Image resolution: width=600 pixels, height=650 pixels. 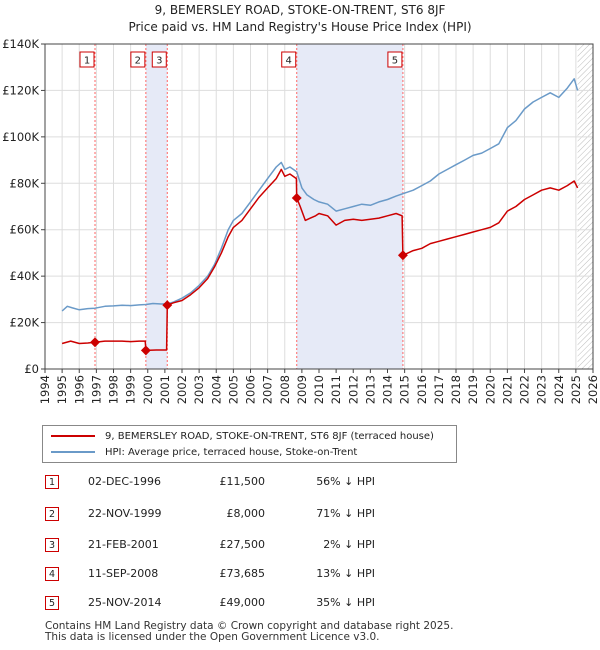 What do you see at coordinates (216, 389) in the screenshot?
I see `x-tick-label: 2004` at bounding box center [216, 389].